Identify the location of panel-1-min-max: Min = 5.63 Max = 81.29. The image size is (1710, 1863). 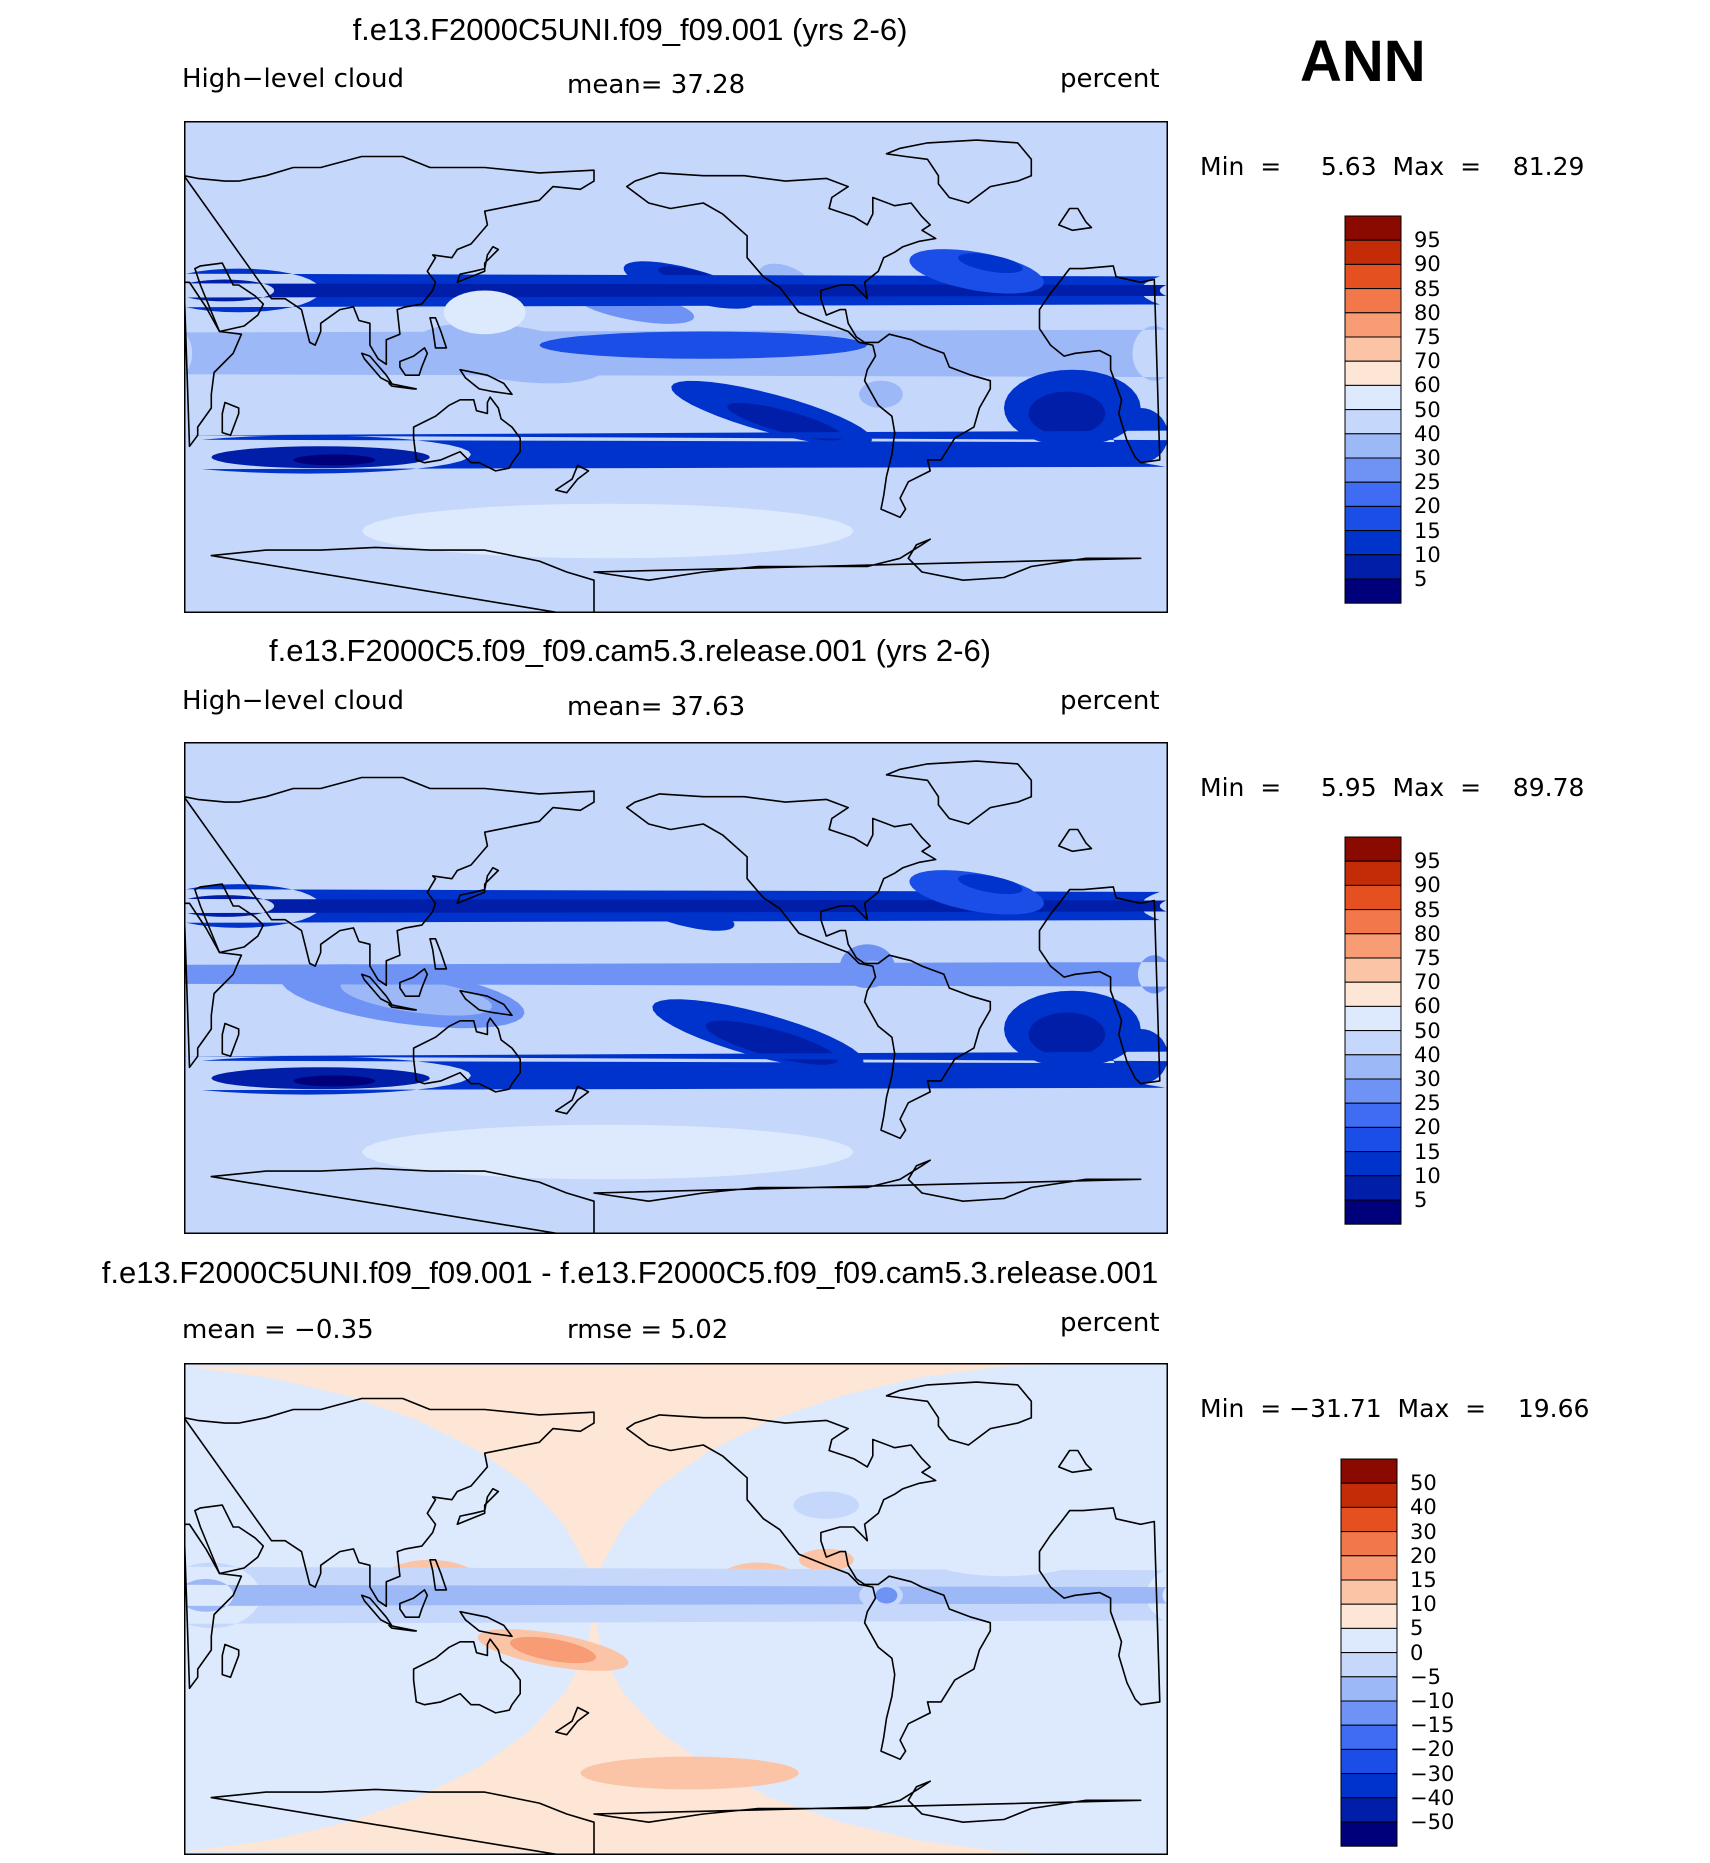
(1392, 166).